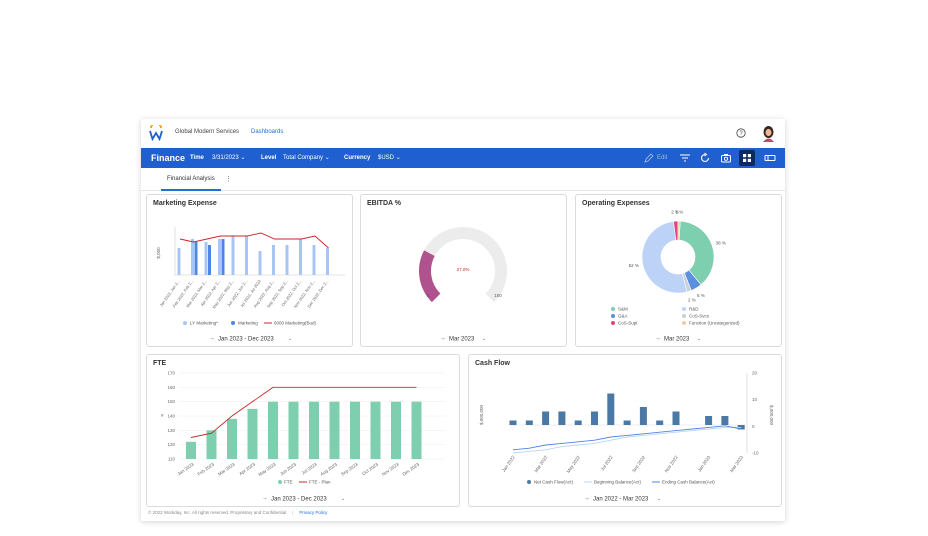  What do you see at coordinates (616, 203) in the screenshot?
I see `card-title: Operating Expenses` at bounding box center [616, 203].